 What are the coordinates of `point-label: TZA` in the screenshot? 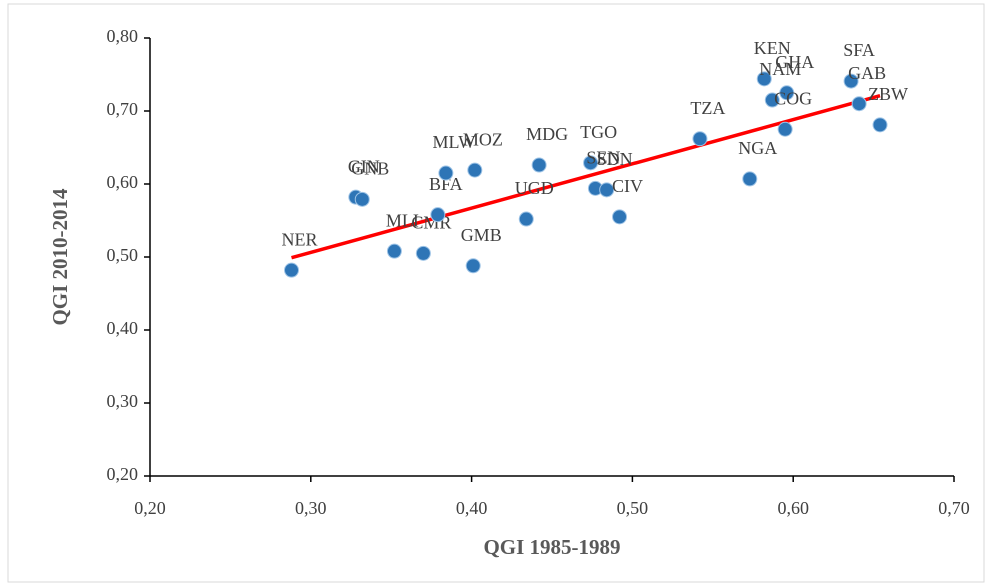 It's located at (707, 108).